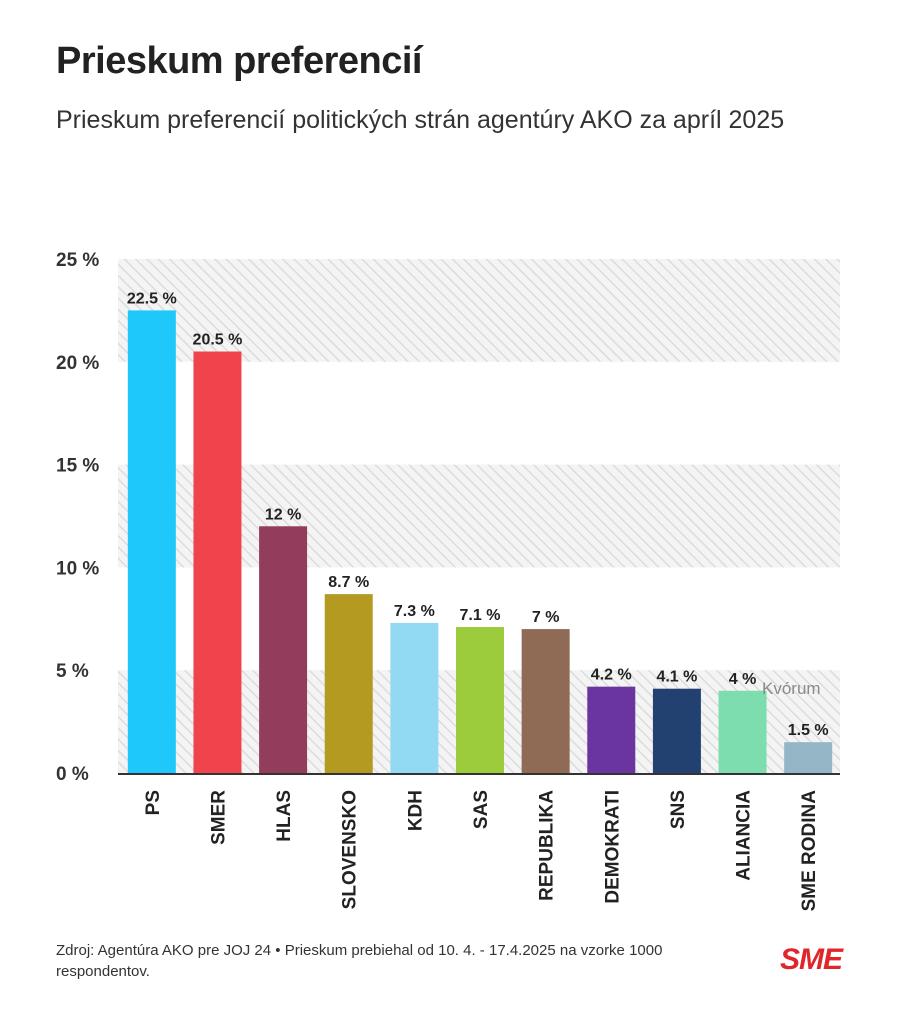 This screenshot has width=904, height=1024. I want to click on x-tick-label: PS, so click(153, 802).